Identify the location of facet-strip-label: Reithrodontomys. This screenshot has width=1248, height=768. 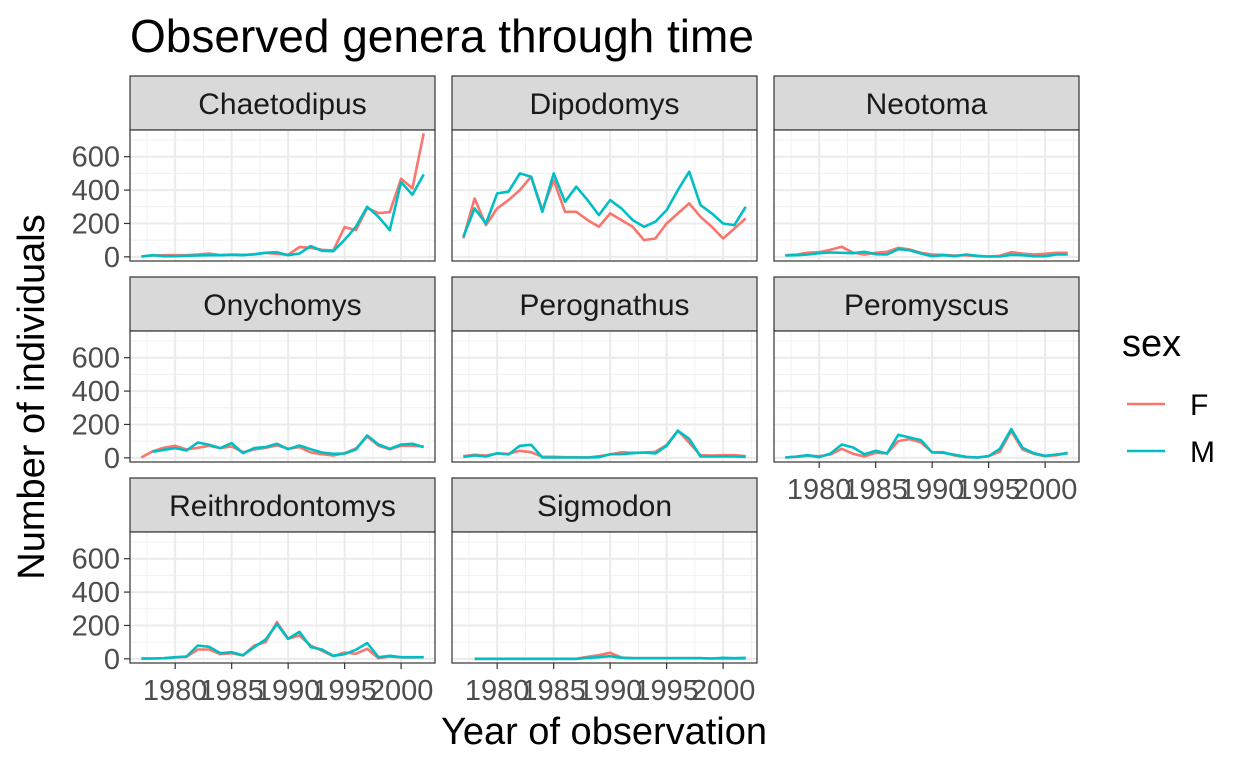
(282, 506).